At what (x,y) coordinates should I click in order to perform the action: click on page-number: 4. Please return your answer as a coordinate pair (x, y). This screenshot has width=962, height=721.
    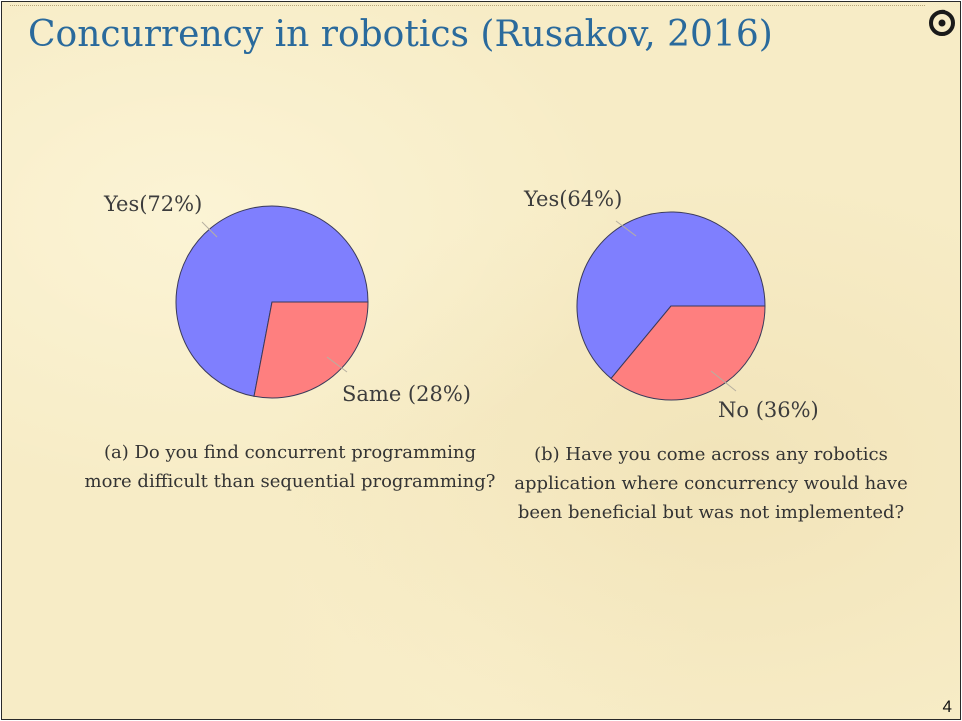
    Looking at the image, I should click on (947, 706).